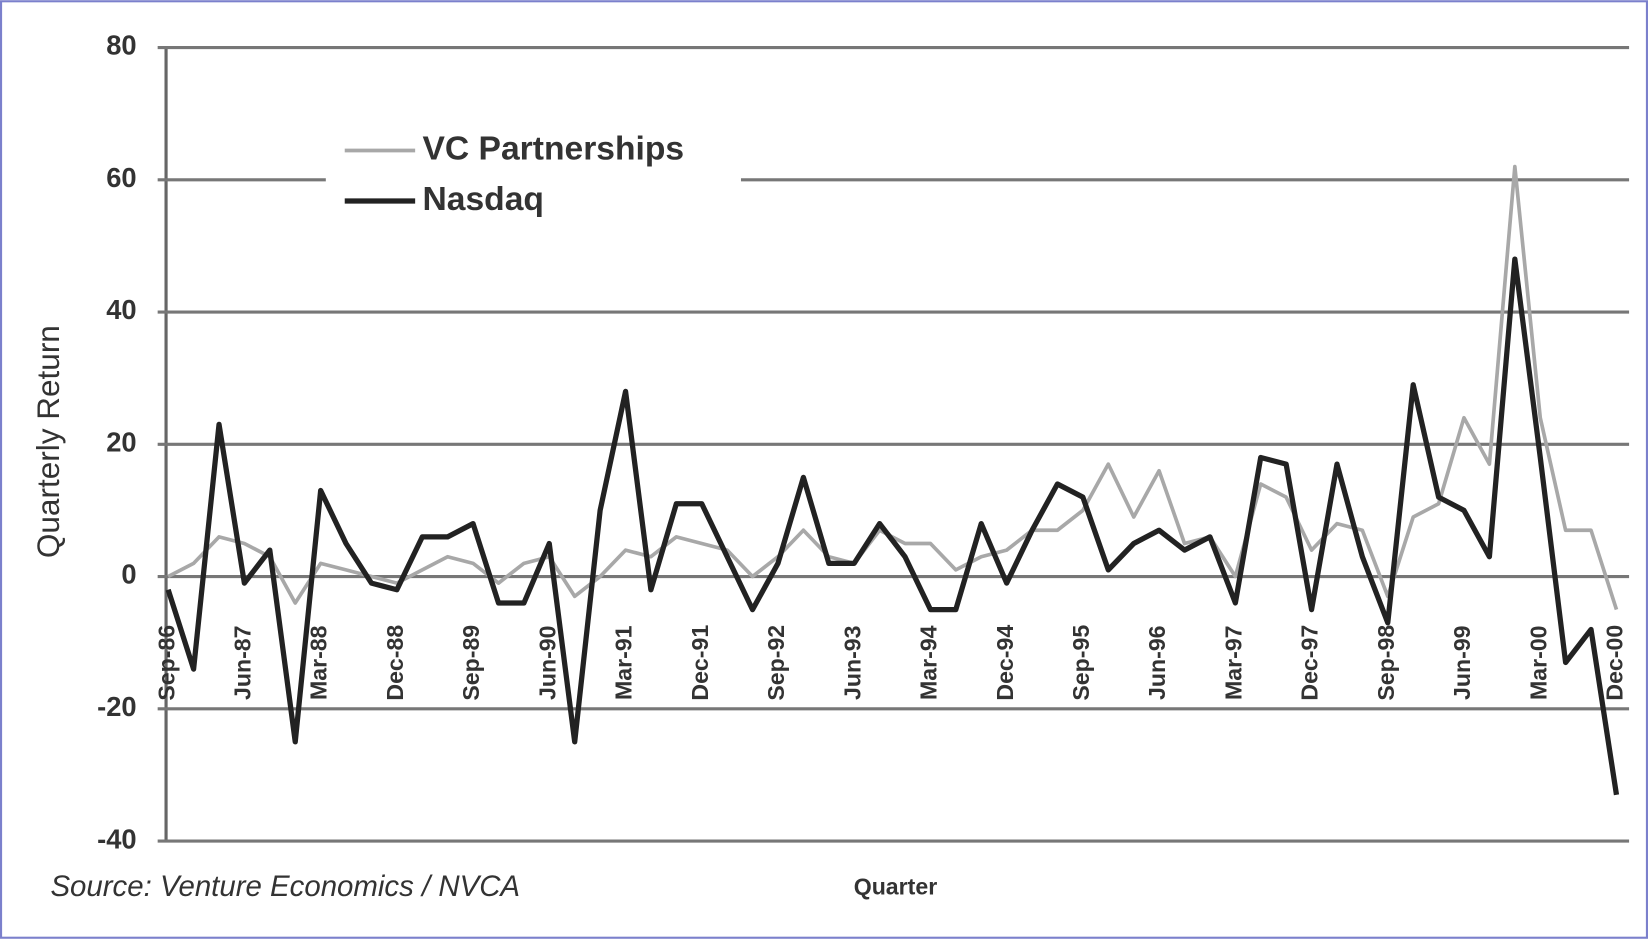 Image resolution: width=1648 pixels, height=939 pixels. Describe the element at coordinates (700, 663) in the screenshot. I see `x-tick-label: Dec-91` at that location.